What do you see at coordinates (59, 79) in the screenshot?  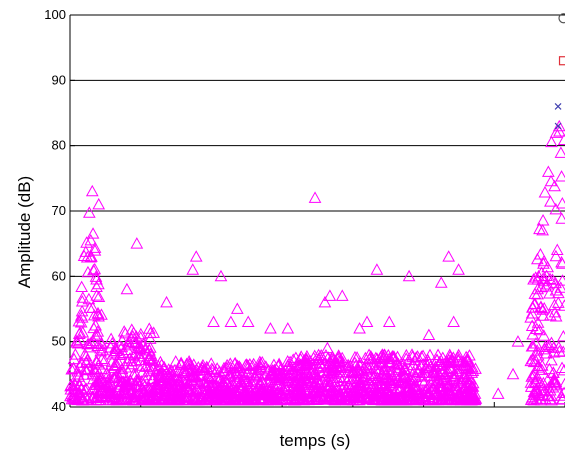 I see `y-tick-label-90: 90` at bounding box center [59, 79].